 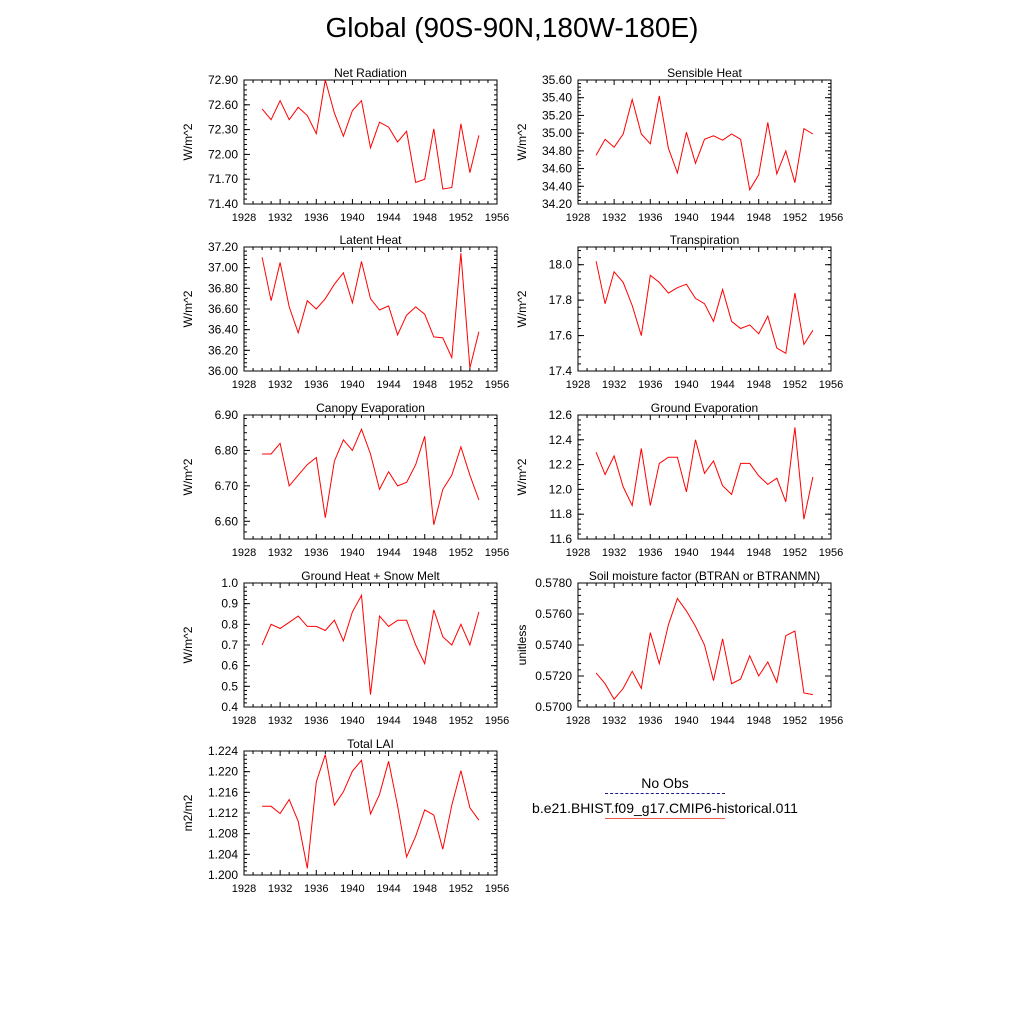 What do you see at coordinates (223, 130) in the screenshot?
I see `y-tick-label: 72.30` at bounding box center [223, 130].